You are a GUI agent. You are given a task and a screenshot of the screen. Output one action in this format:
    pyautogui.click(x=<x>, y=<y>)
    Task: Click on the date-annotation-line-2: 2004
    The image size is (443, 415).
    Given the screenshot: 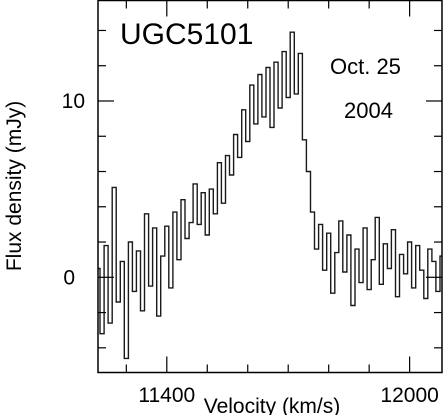 What is the action you would take?
    pyautogui.click(x=368, y=110)
    